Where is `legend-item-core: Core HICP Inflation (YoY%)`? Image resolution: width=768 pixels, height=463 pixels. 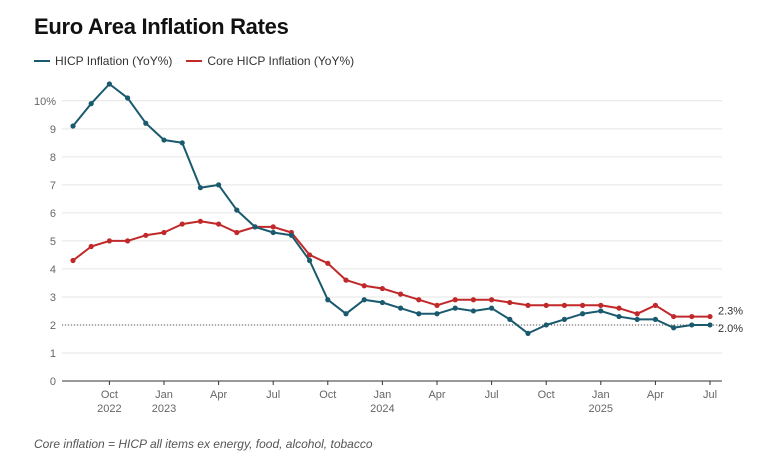
legend-item-core: Core HICP Inflation (YoY%) is located at coordinates (270, 61).